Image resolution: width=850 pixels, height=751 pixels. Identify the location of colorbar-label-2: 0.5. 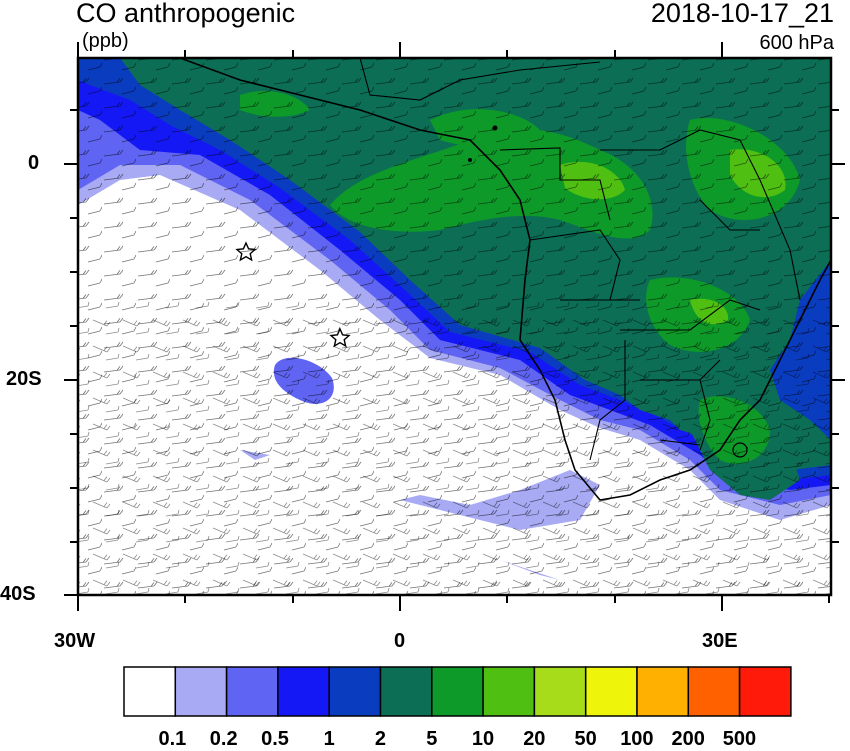
(275, 739).